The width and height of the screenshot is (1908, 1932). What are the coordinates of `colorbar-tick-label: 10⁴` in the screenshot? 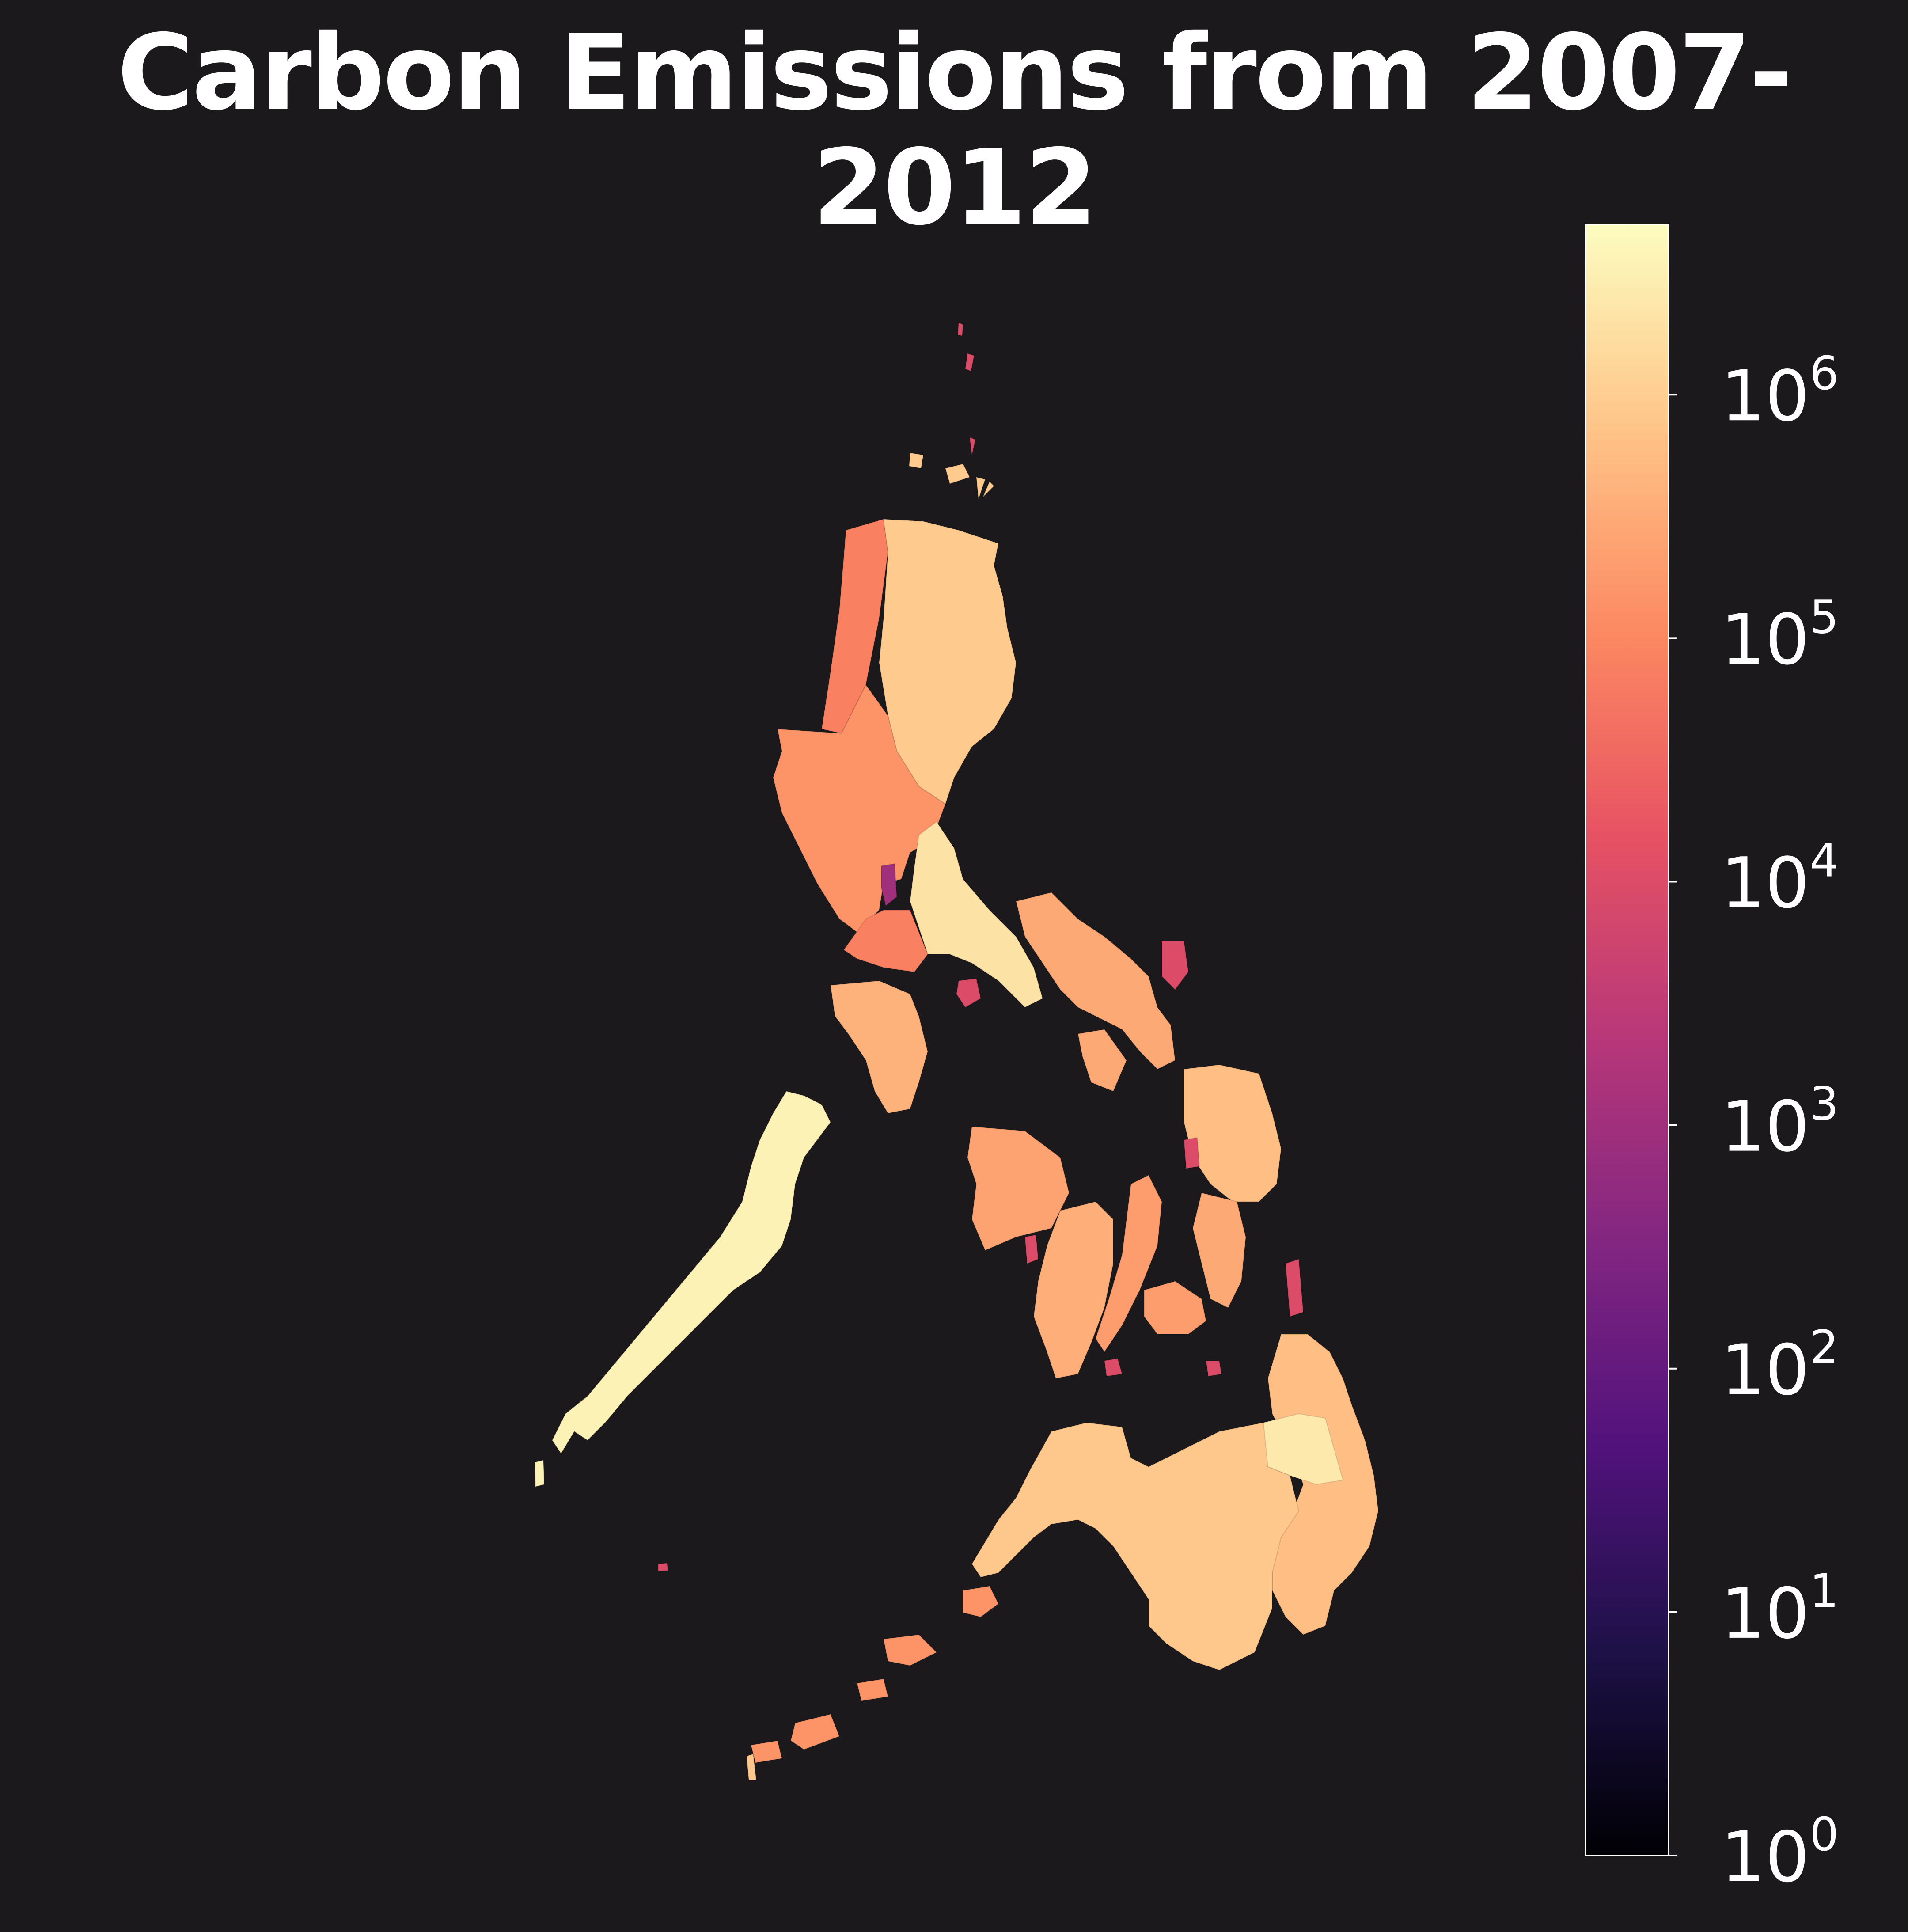 It's located at (1780, 878).